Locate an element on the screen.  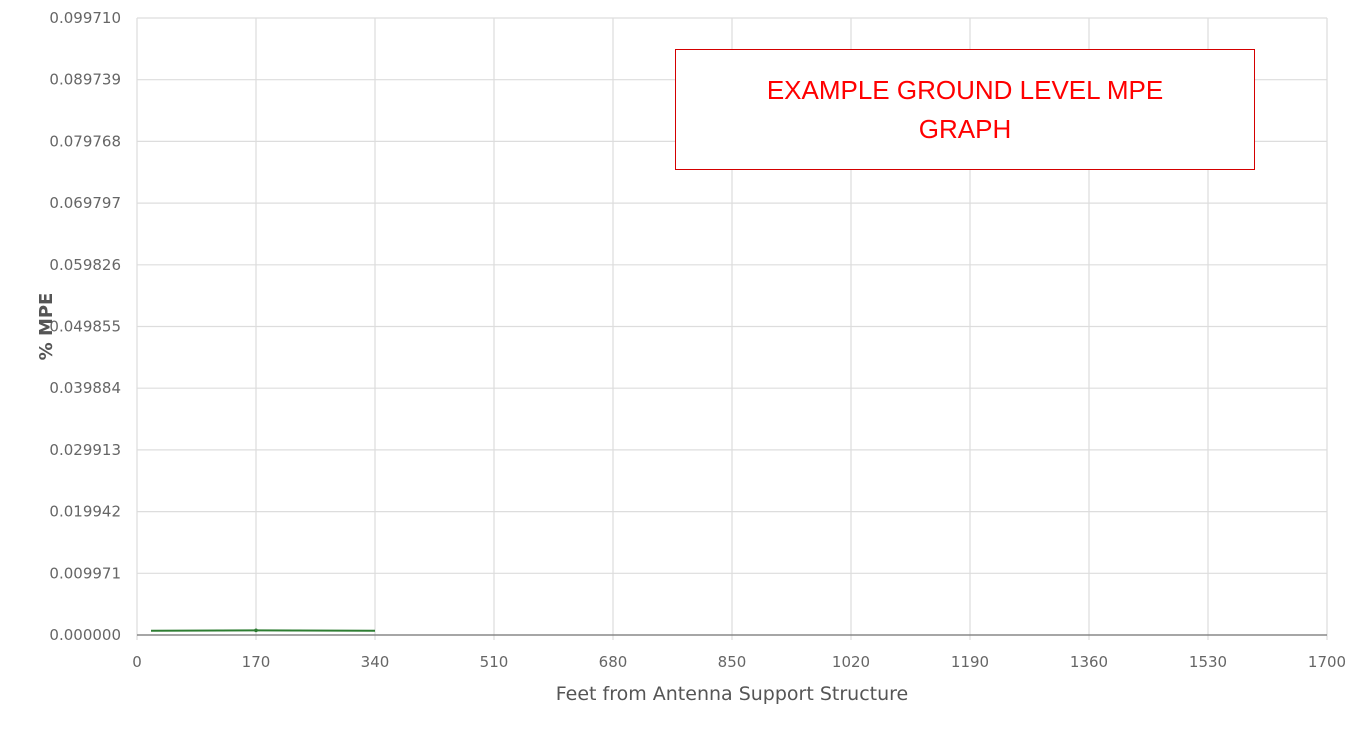
y-tick-label: 0.049855 is located at coordinates (85, 327).